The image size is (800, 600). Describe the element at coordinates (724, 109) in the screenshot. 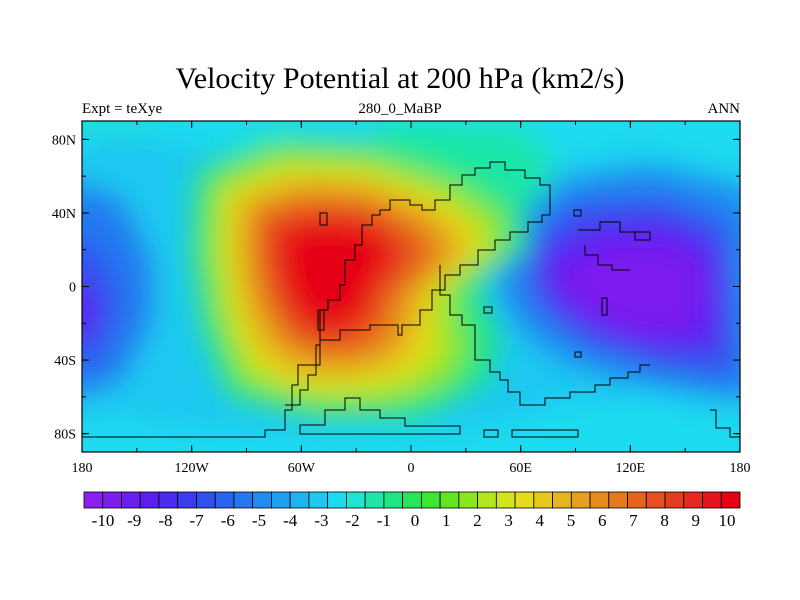

I see `season-label: ANN` at that location.